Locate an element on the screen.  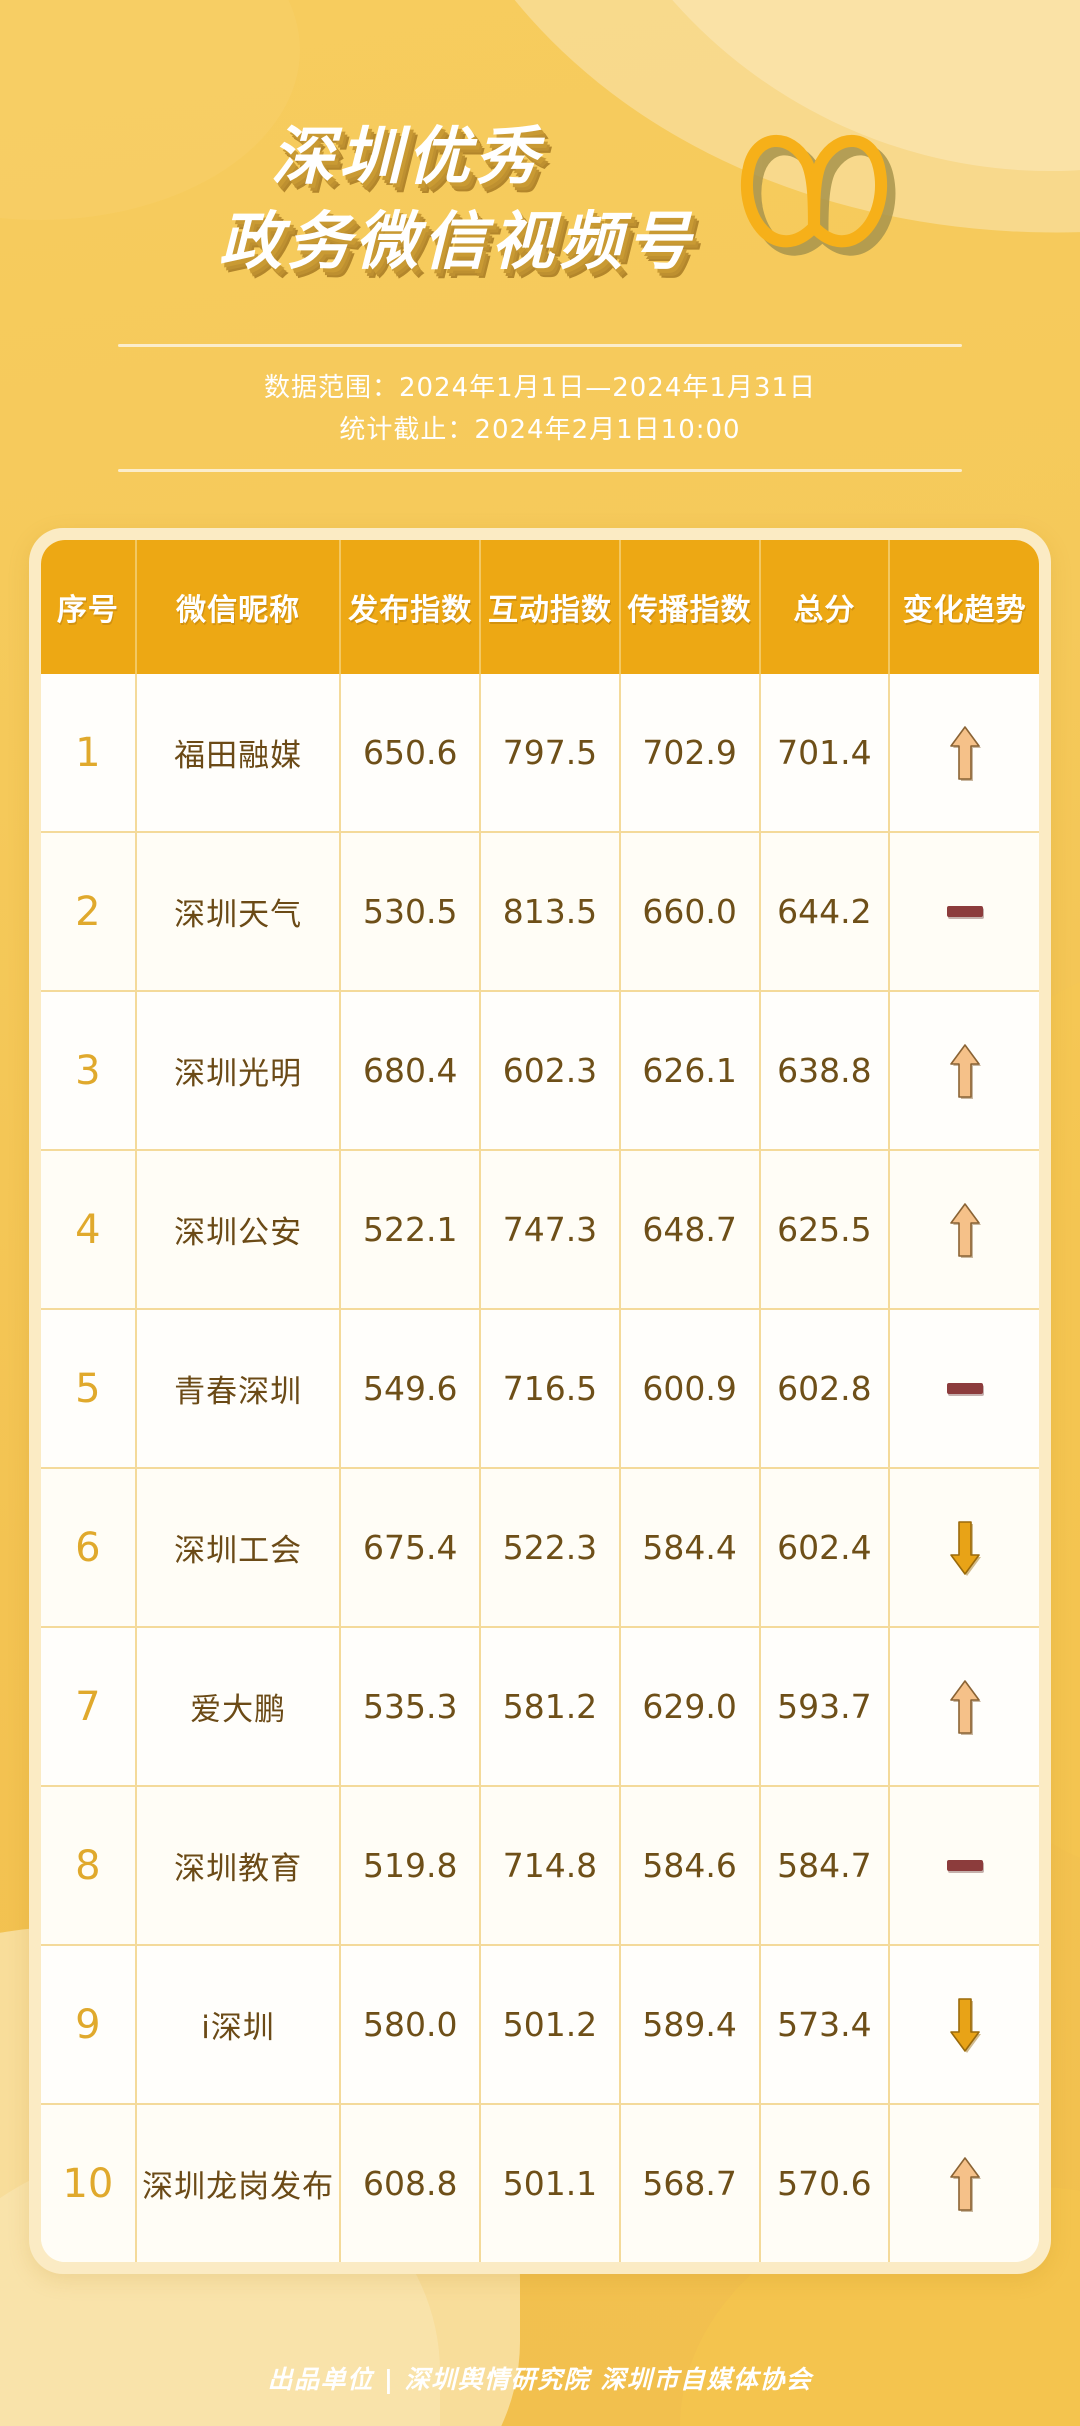
cell-nickname: 深圳光明 is located at coordinates (238, 1071).